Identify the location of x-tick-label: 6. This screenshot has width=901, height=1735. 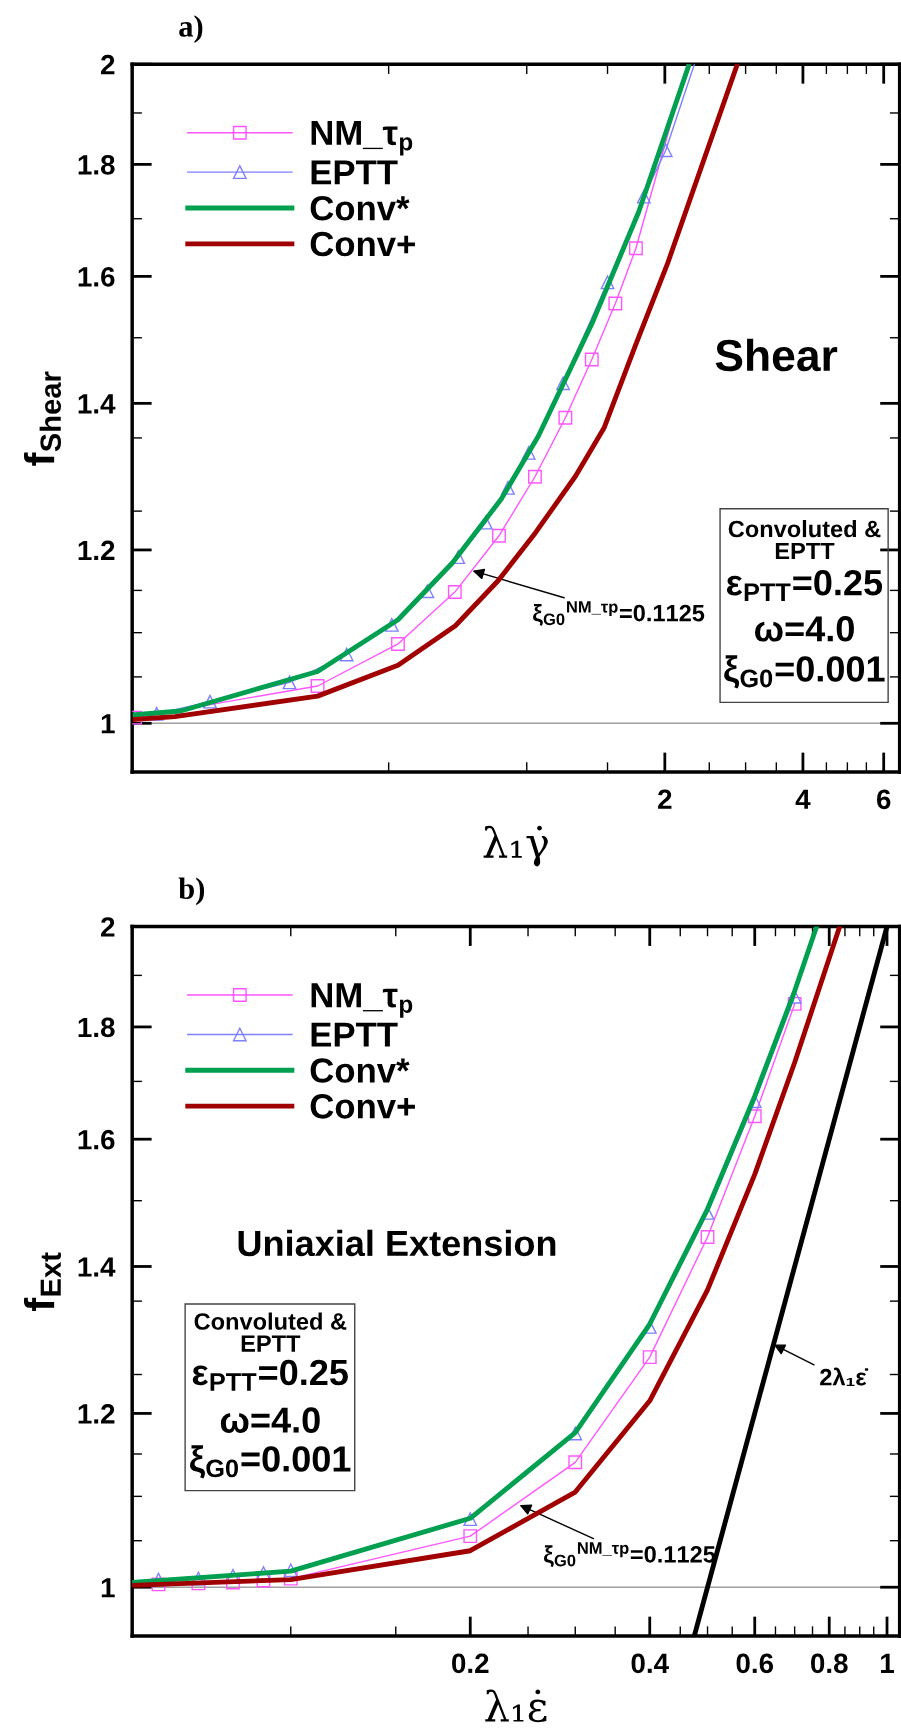
(883, 799).